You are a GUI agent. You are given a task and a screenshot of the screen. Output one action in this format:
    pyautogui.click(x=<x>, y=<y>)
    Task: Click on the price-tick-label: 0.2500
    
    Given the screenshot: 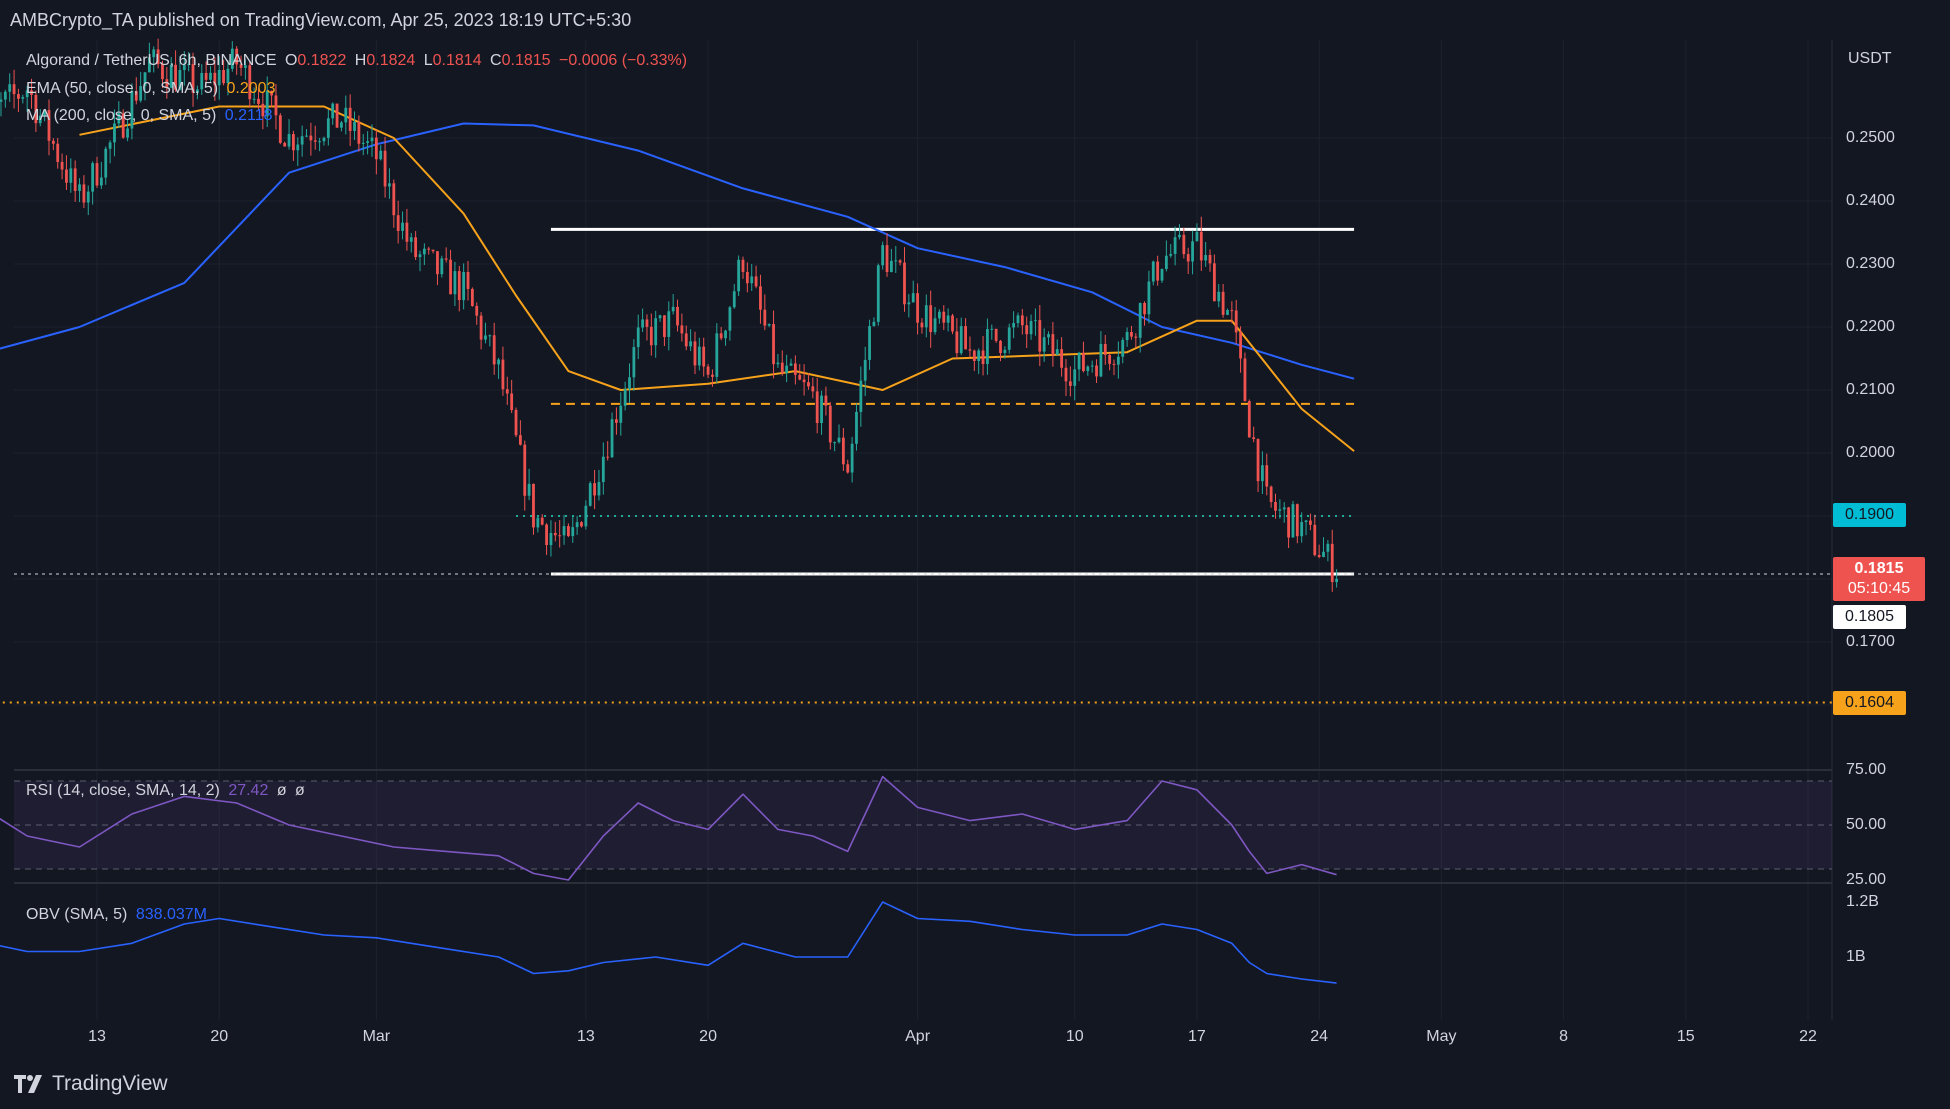 What is the action you would take?
    pyautogui.click(x=1870, y=137)
    